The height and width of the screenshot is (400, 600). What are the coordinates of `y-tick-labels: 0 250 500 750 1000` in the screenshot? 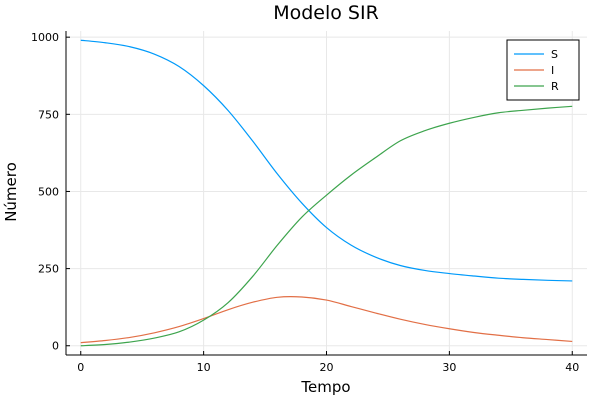 It's located at (45, 192).